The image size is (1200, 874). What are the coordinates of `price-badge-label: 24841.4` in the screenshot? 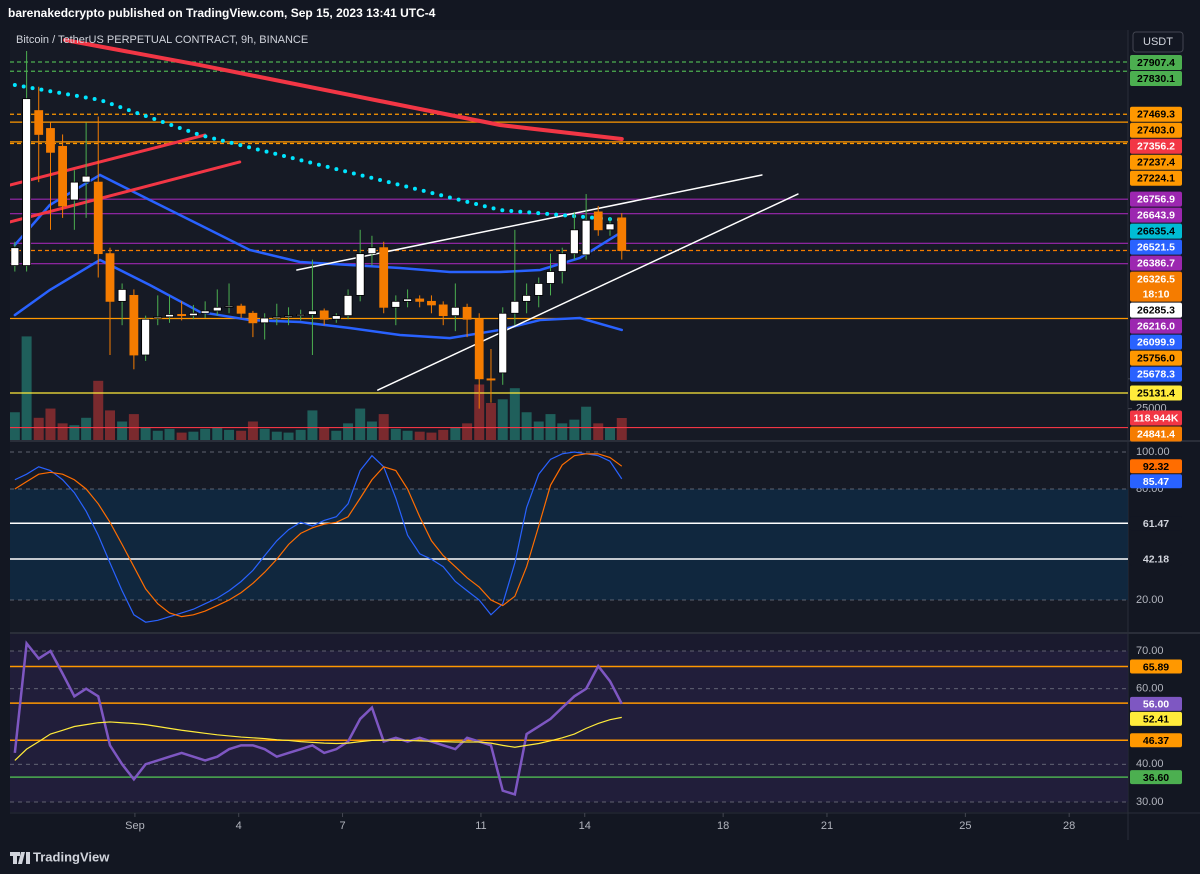 It's located at (1156, 434).